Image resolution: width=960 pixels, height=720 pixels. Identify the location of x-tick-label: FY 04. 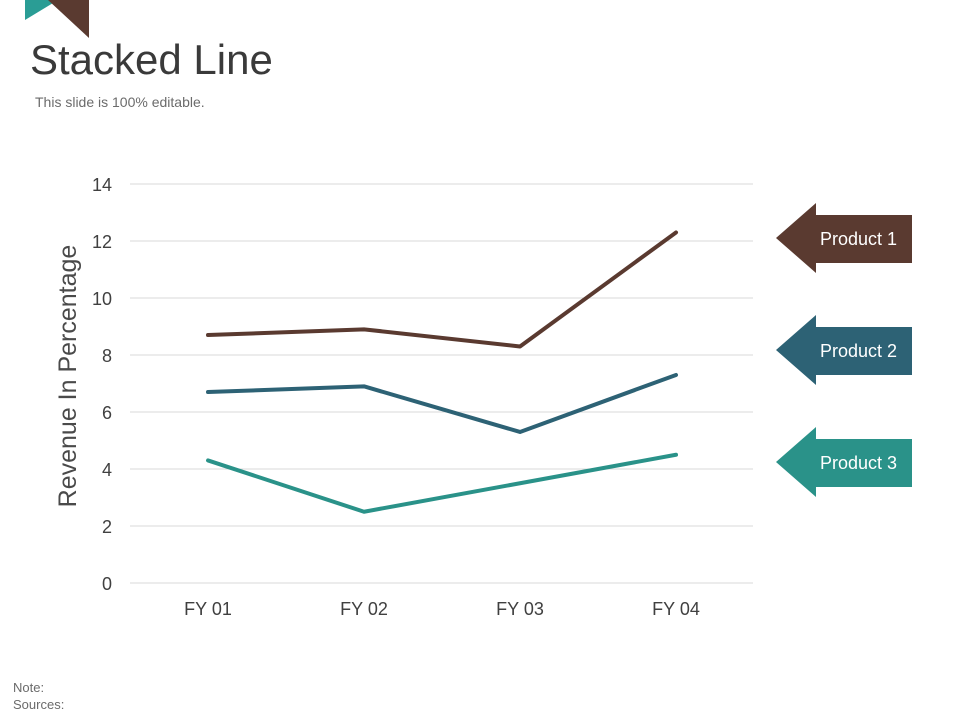
(676, 609).